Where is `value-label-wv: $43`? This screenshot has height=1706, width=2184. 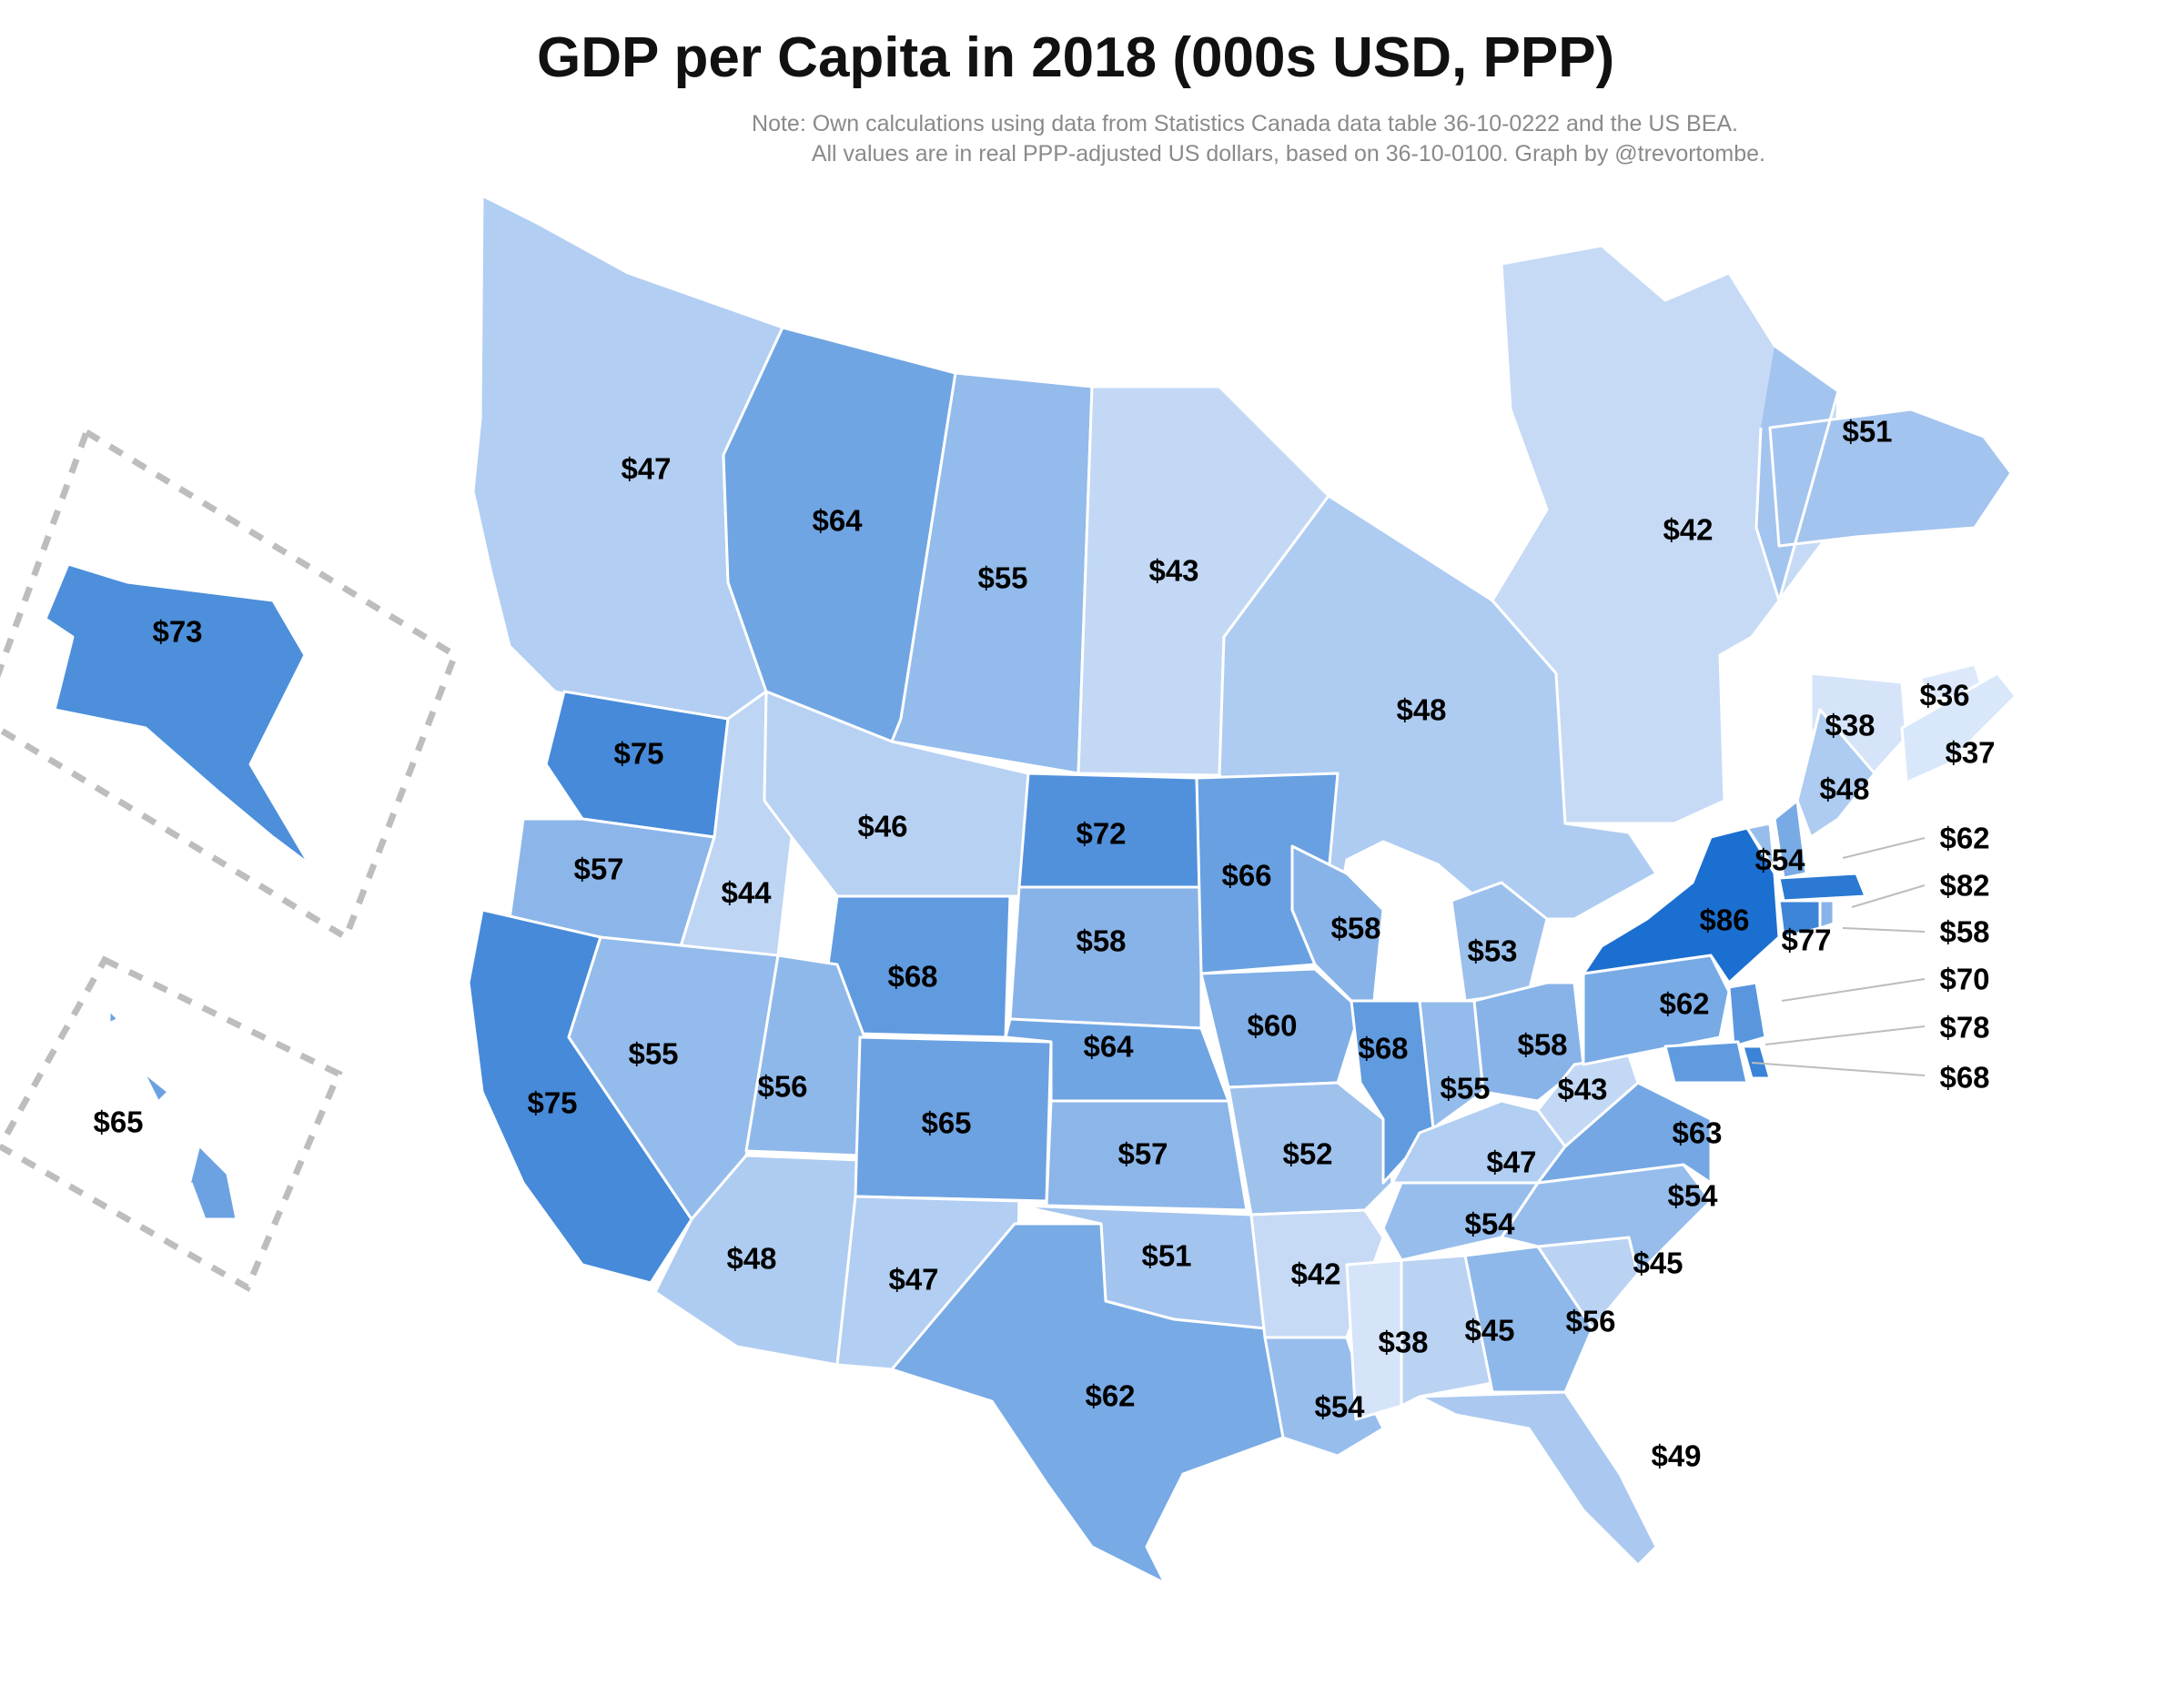 value-label-wv: $43 is located at coordinates (1582, 1089).